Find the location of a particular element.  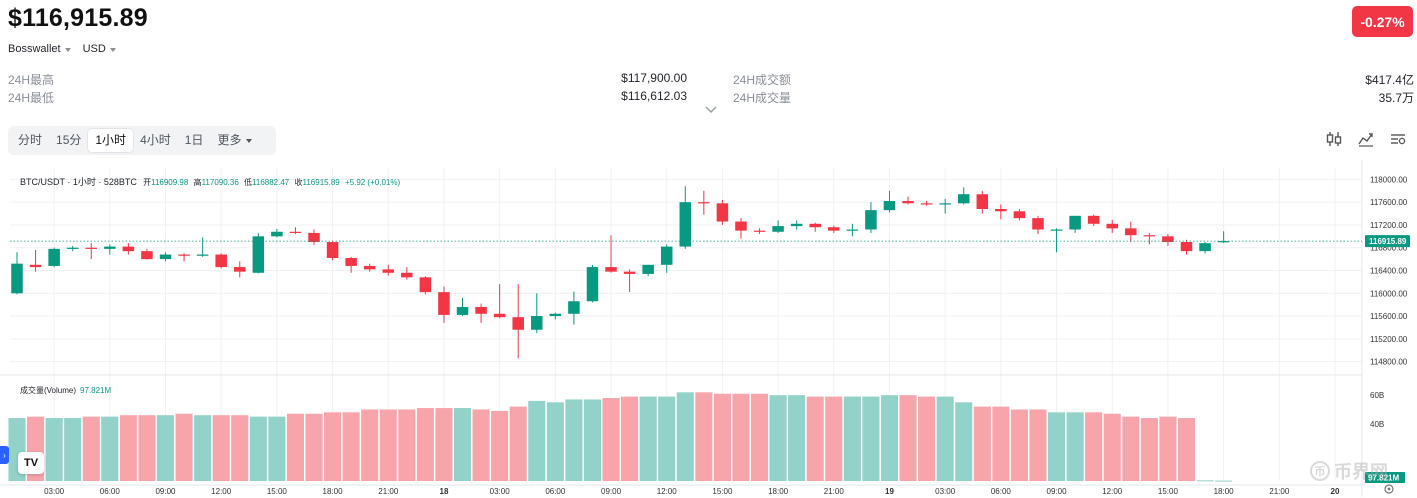

volume-legend-label: 成交量(Volume) is located at coordinates (48, 390).